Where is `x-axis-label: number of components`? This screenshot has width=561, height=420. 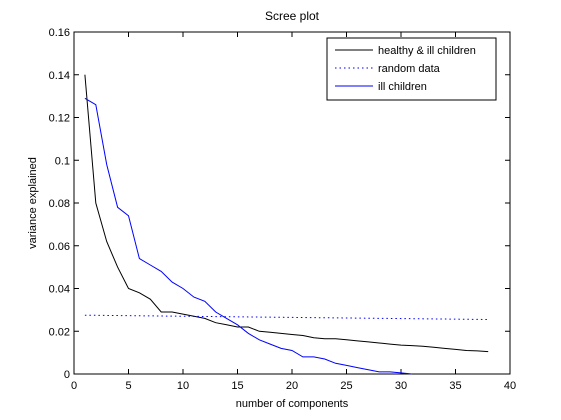
x-axis-label: number of components is located at coordinates (292, 404).